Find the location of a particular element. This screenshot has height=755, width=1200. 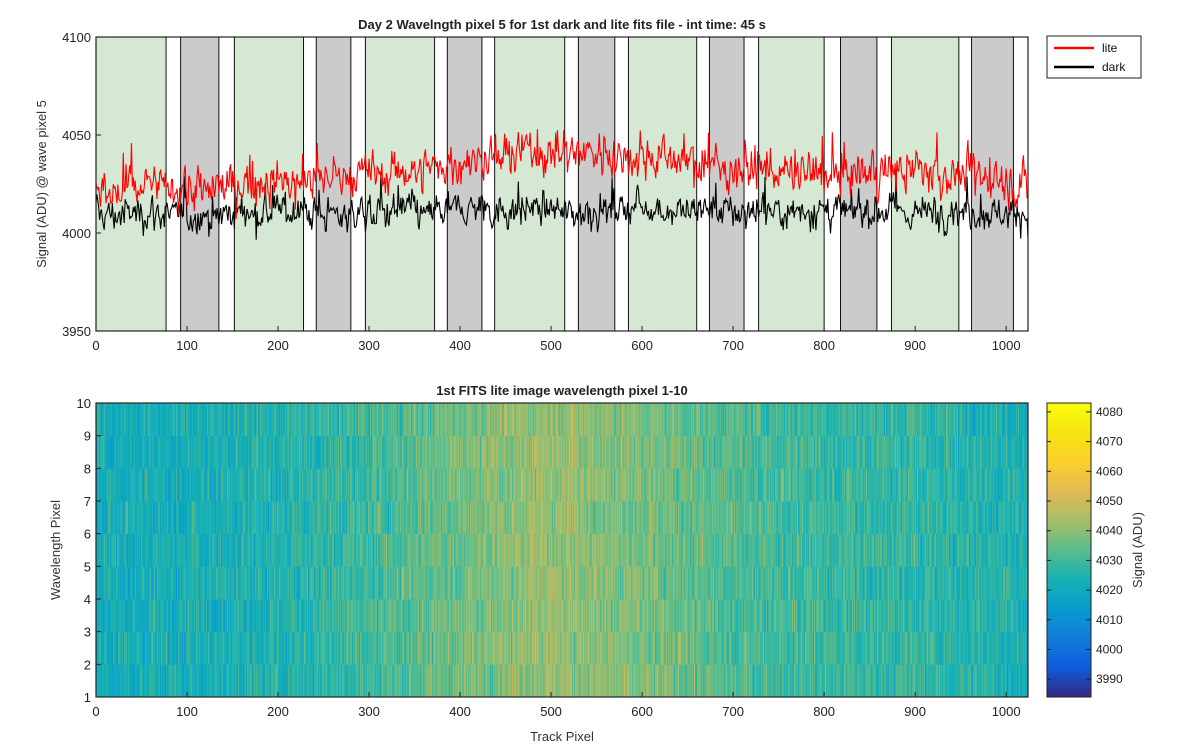

y-tick-label-2: 4050 is located at coordinates (76, 135).